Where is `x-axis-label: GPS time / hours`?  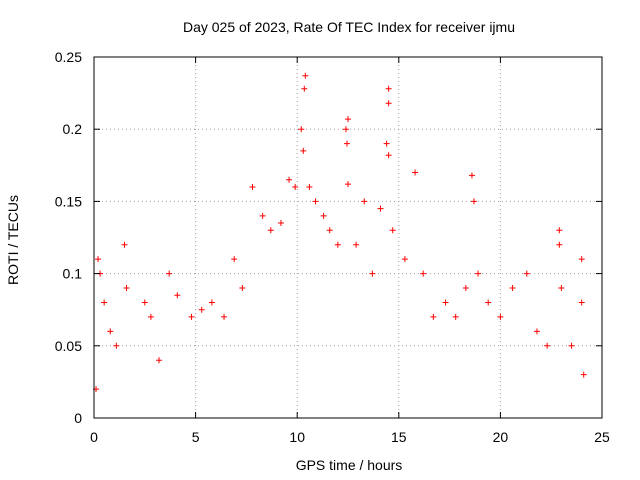 x-axis-label: GPS time / hours is located at coordinates (349, 465).